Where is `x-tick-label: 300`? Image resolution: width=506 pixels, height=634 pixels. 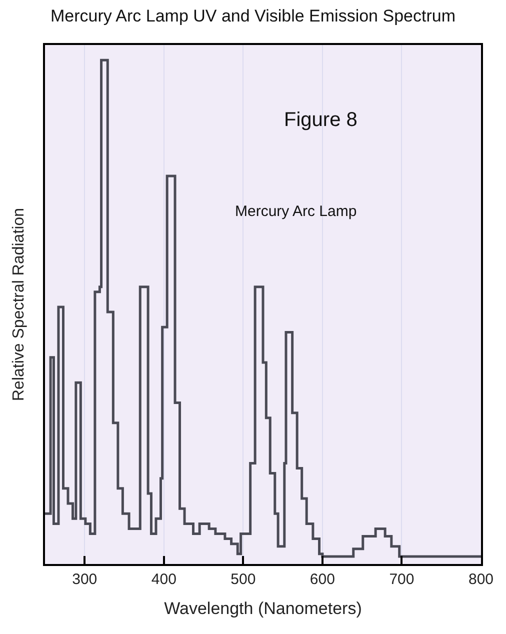 x-tick-label: 300 is located at coordinates (85, 579).